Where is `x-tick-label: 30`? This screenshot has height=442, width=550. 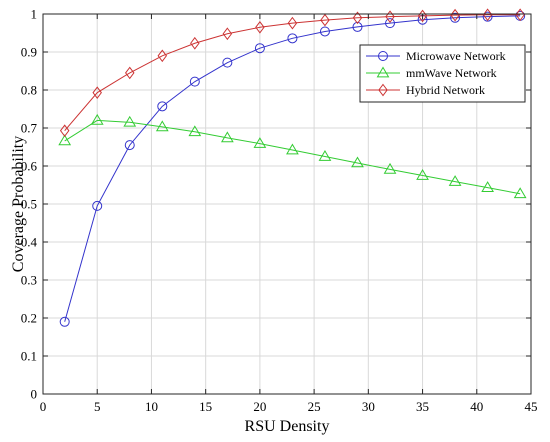
x-tick-label: 30 is located at coordinates (368, 406).